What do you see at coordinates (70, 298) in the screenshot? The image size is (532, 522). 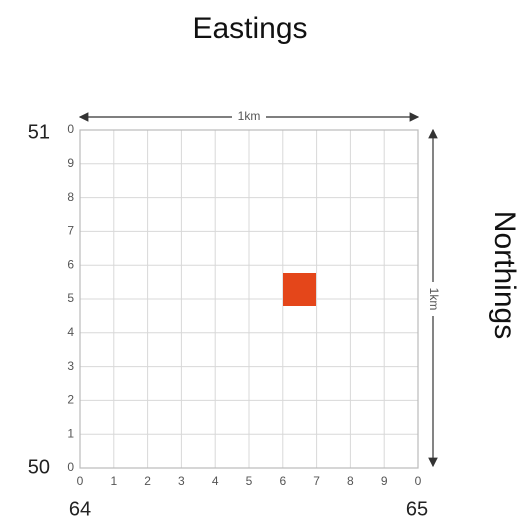 I see `y-label: 5` at bounding box center [70, 298].